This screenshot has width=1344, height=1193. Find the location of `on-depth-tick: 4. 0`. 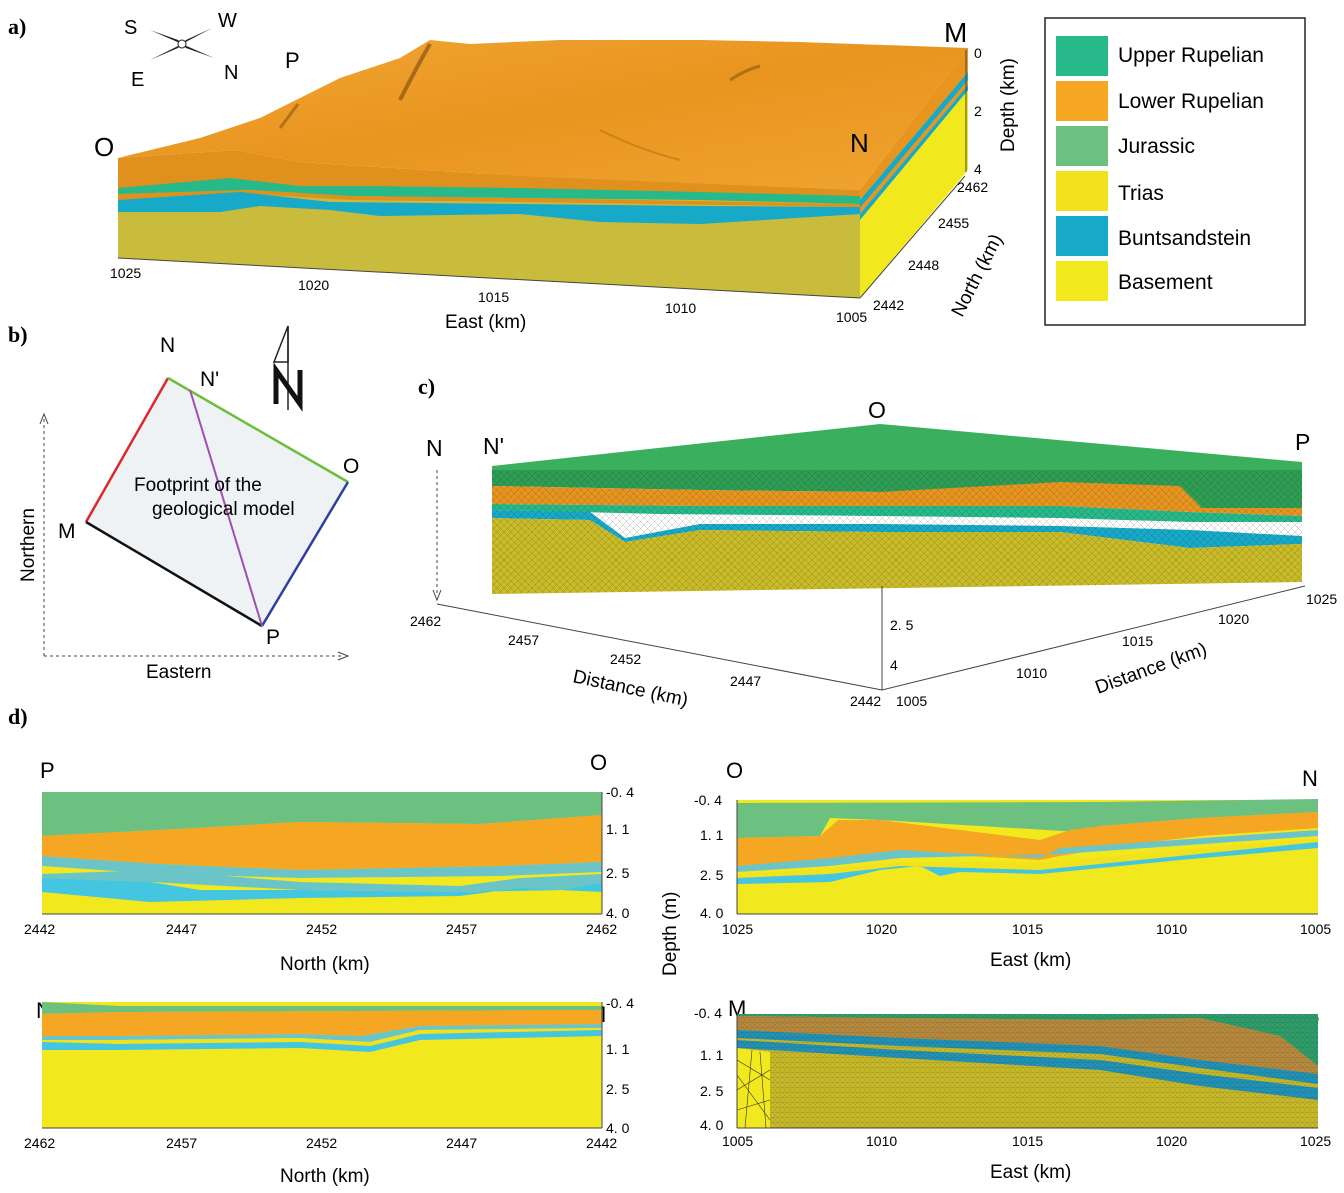

on-depth-tick: 4. 0 is located at coordinates (712, 913).